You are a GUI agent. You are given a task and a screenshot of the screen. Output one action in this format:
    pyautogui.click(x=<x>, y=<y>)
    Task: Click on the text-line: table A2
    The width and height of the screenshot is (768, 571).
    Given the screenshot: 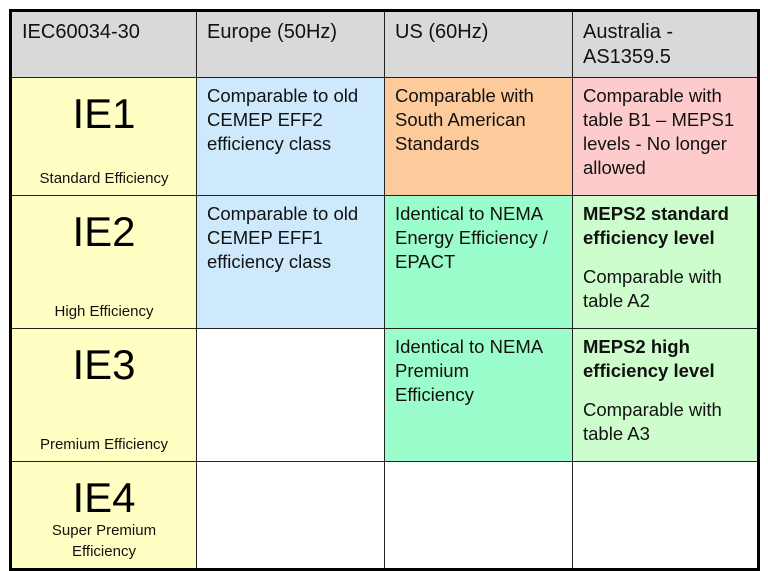 What is the action you would take?
    pyautogui.click(x=616, y=300)
    